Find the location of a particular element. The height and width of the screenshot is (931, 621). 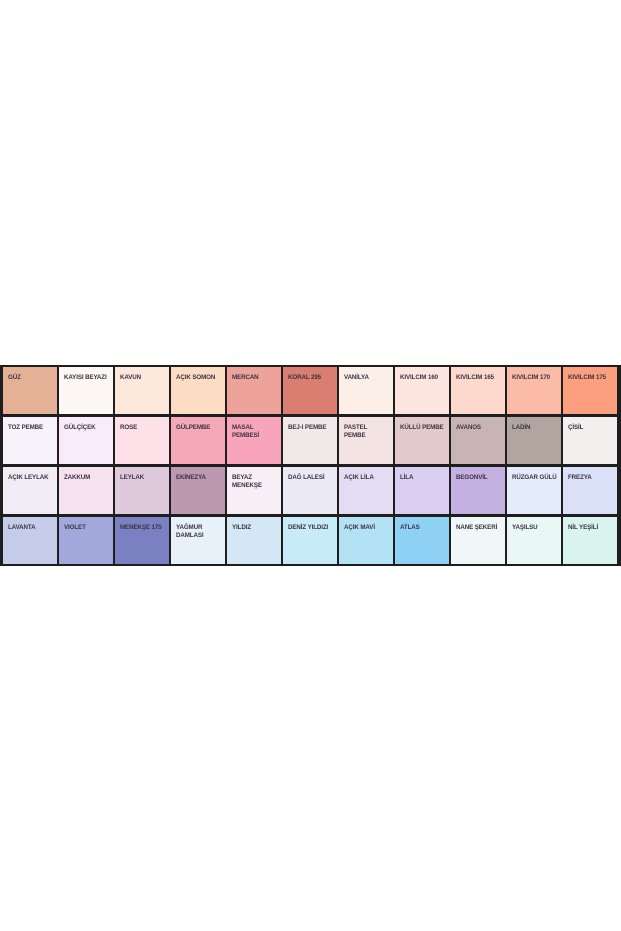

color-swatch: KIVILCIM 160 is located at coordinates (422, 390).